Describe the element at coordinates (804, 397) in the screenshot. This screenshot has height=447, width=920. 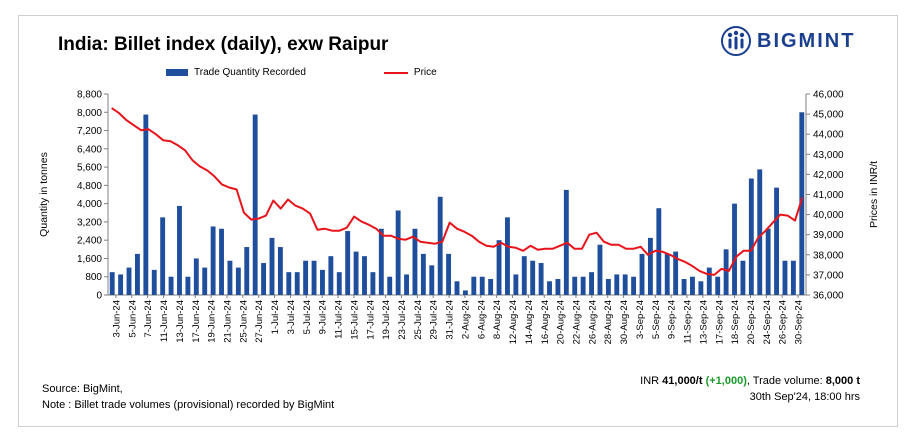
I see `summary-timestamp: 30th Sep'24, 18:00 hrs` at that location.